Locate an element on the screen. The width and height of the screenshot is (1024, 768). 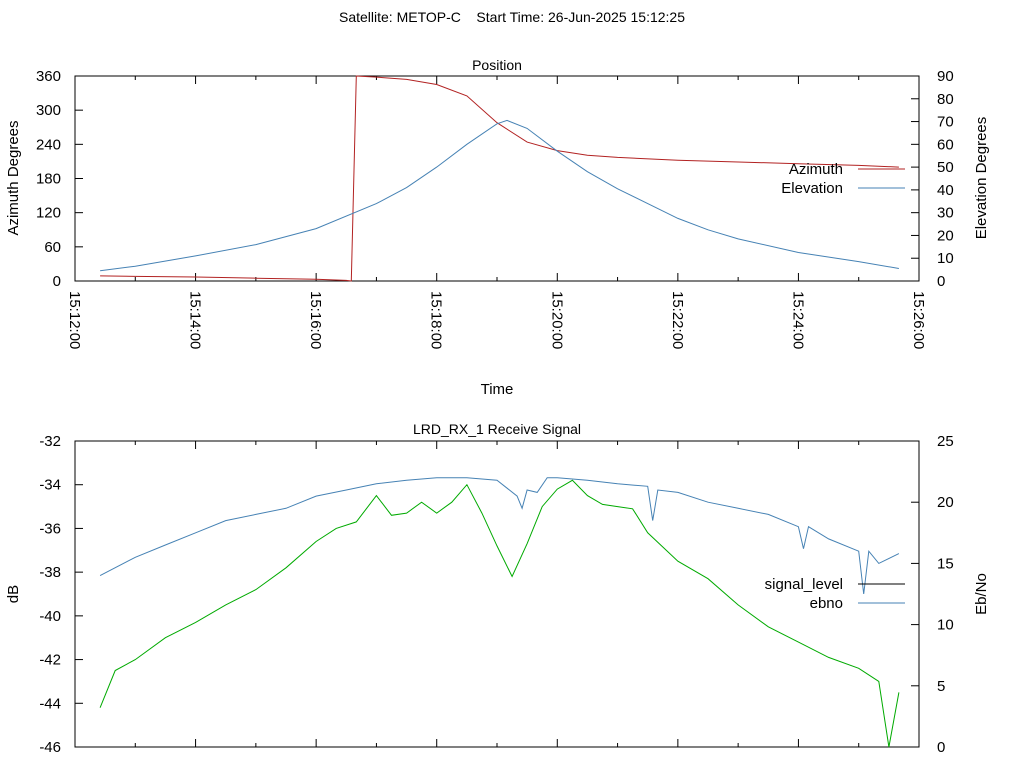
position-right-axis-label: Elevation Degrees is located at coordinates (981, 178).